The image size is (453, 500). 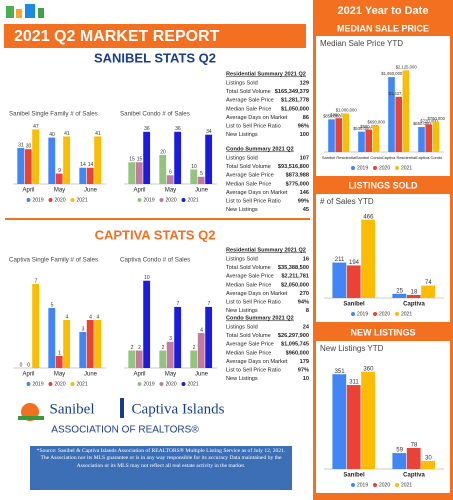 I want to click on row-value: 24, so click(x=306, y=327).